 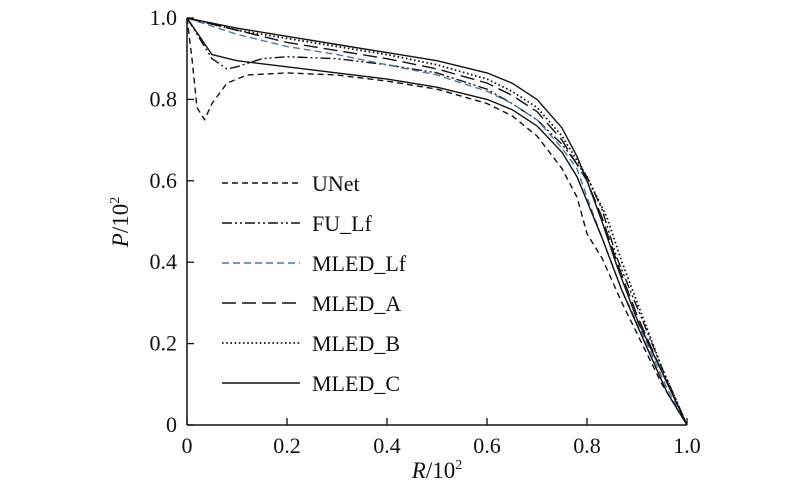 I want to click on y-tick-label: 0.2, so click(x=164, y=343).